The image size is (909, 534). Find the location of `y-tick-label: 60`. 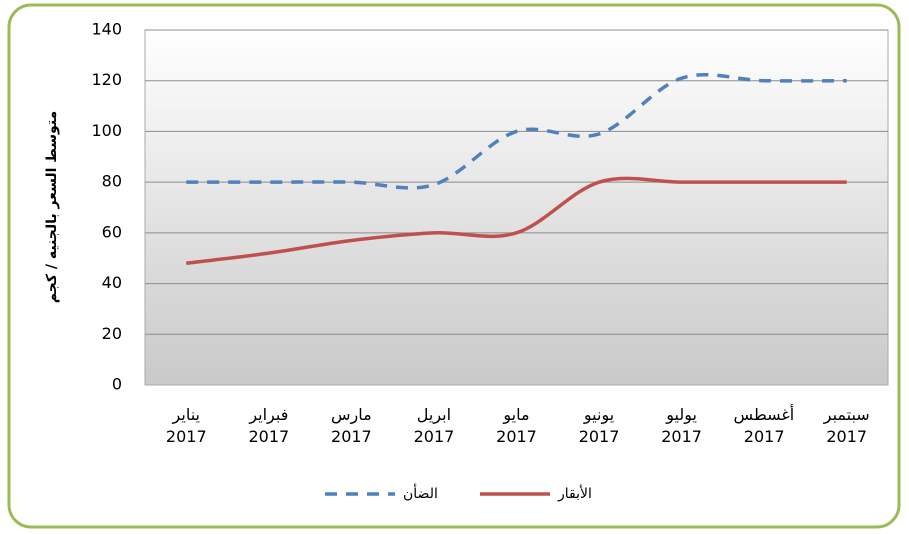

y-tick-label: 60 is located at coordinates (112, 231).